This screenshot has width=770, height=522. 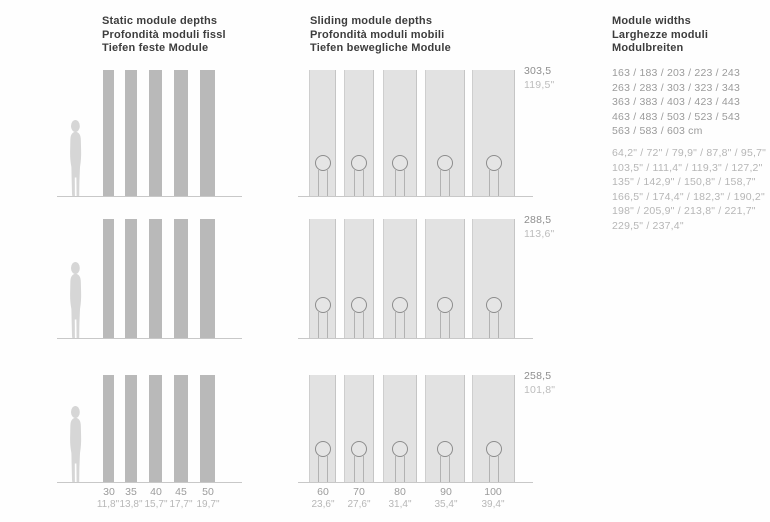 What do you see at coordinates (676, 73) in the screenshot?
I see `cm-list-line: 163 / 183 / 203 / 223 / 243` at bounding box center [676, 73].